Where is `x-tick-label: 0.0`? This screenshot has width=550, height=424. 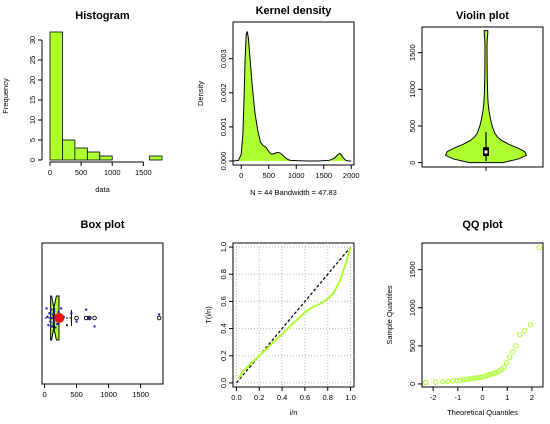
x-tick-label: 0.0 is located at coordinates (236, 397).